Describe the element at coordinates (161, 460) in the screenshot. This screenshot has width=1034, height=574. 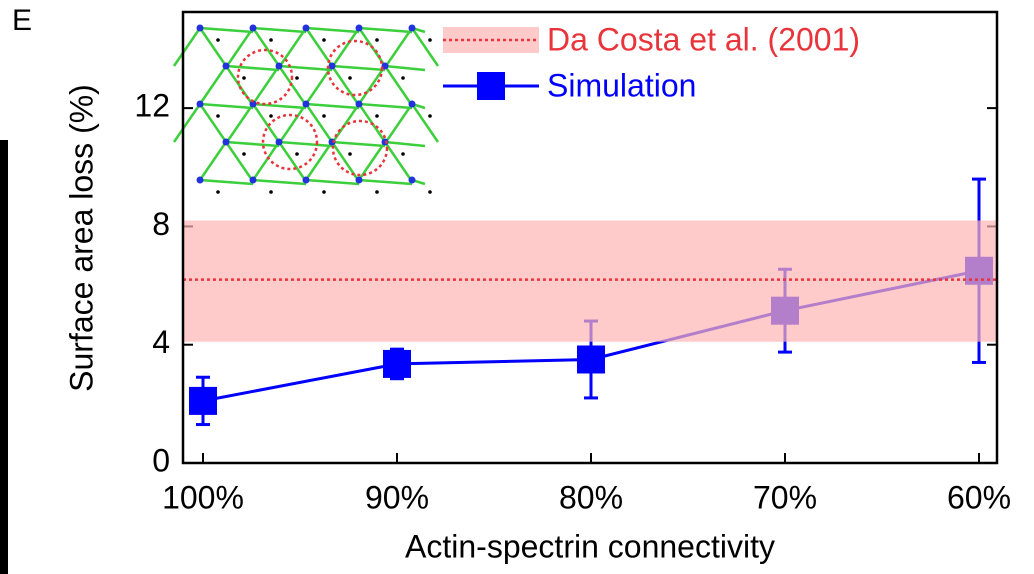
I see `y-tick-label: 0` at that location.